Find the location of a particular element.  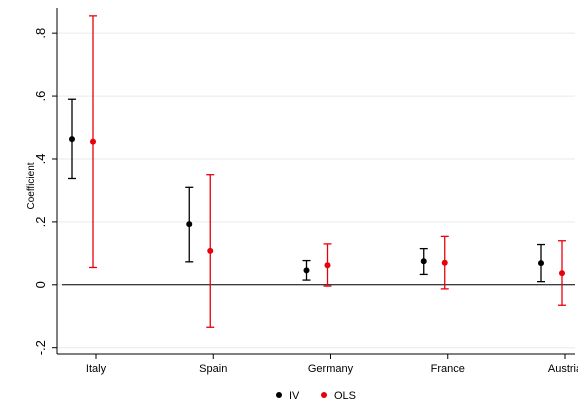

legend-label: OLS is located at coordinates (345, 396).